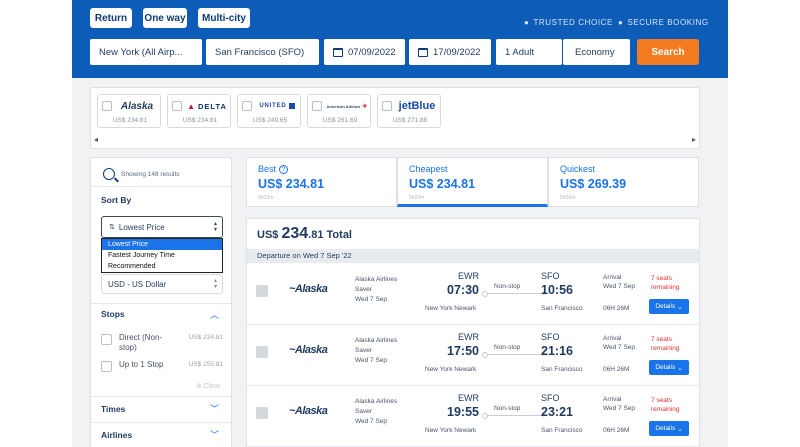 The image size is (800, 447). What do you see at coordinates (568, 22) in the screenshot?
I see `trusted-choice-badge: ● TRUSTED CHOICE` at bounding box center [568, 22].